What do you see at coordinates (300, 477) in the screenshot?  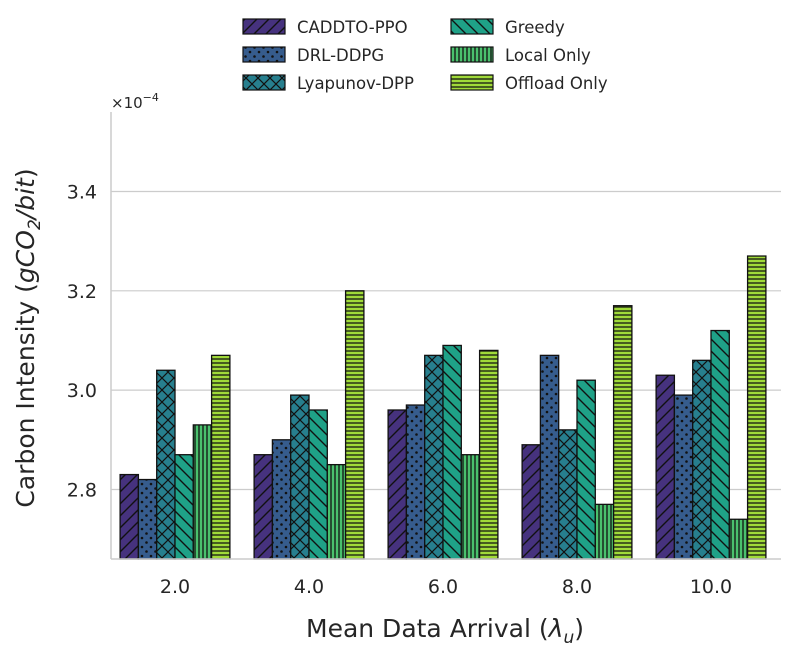 I see `bar-lyapunov-dpp-4.0` at bounding box center [300, 477].